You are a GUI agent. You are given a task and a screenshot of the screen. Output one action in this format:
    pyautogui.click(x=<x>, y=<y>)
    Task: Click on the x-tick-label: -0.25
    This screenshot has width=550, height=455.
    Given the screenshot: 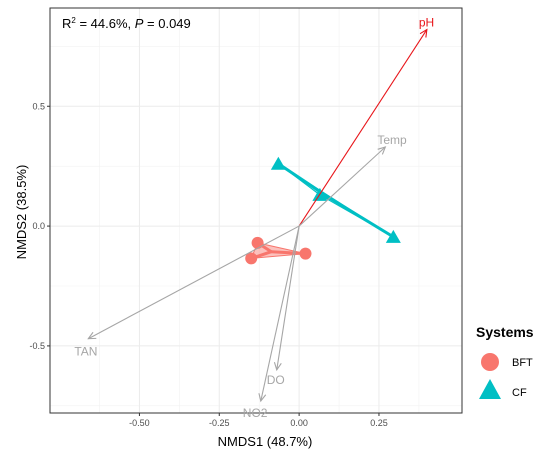 What is the action you would take?
    pyautogui.click(x=219, y=423)
    